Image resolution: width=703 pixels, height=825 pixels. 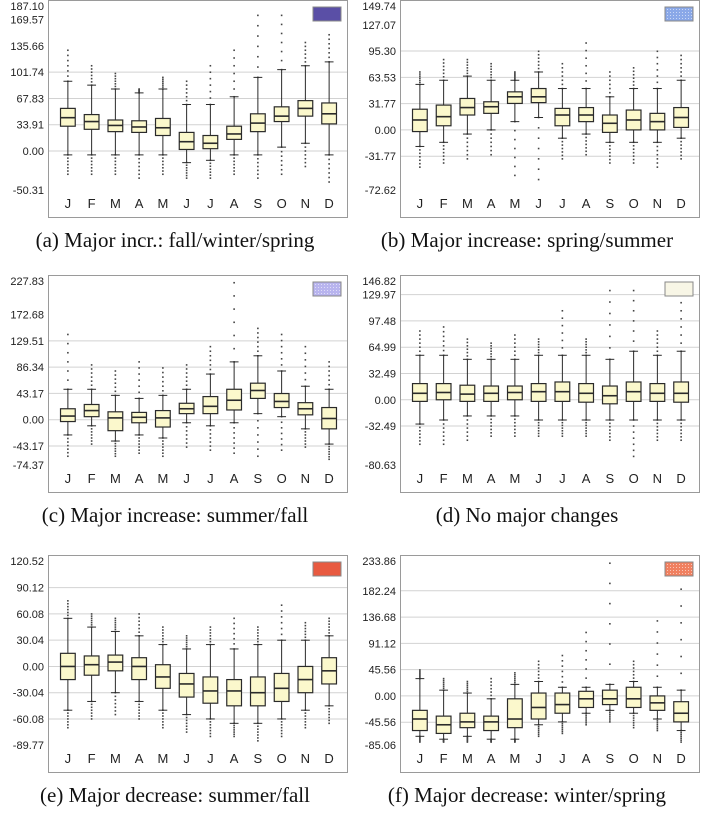 I want to click on y-tick-label: -89.77, so click(x=28, y=746).